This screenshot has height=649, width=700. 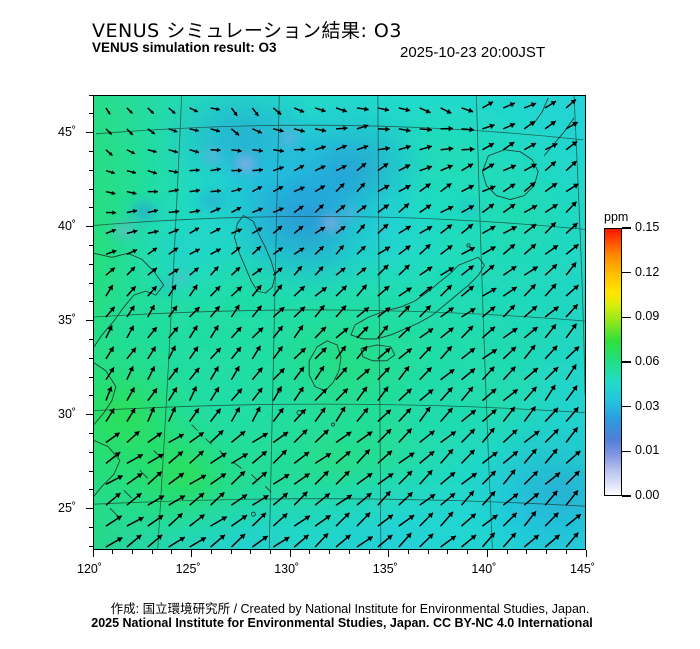 What do you see at coordinates (647, 450) in the screenshot?
I see `colorbar-tick-label: 0.01` at bounding box center [647, 450].